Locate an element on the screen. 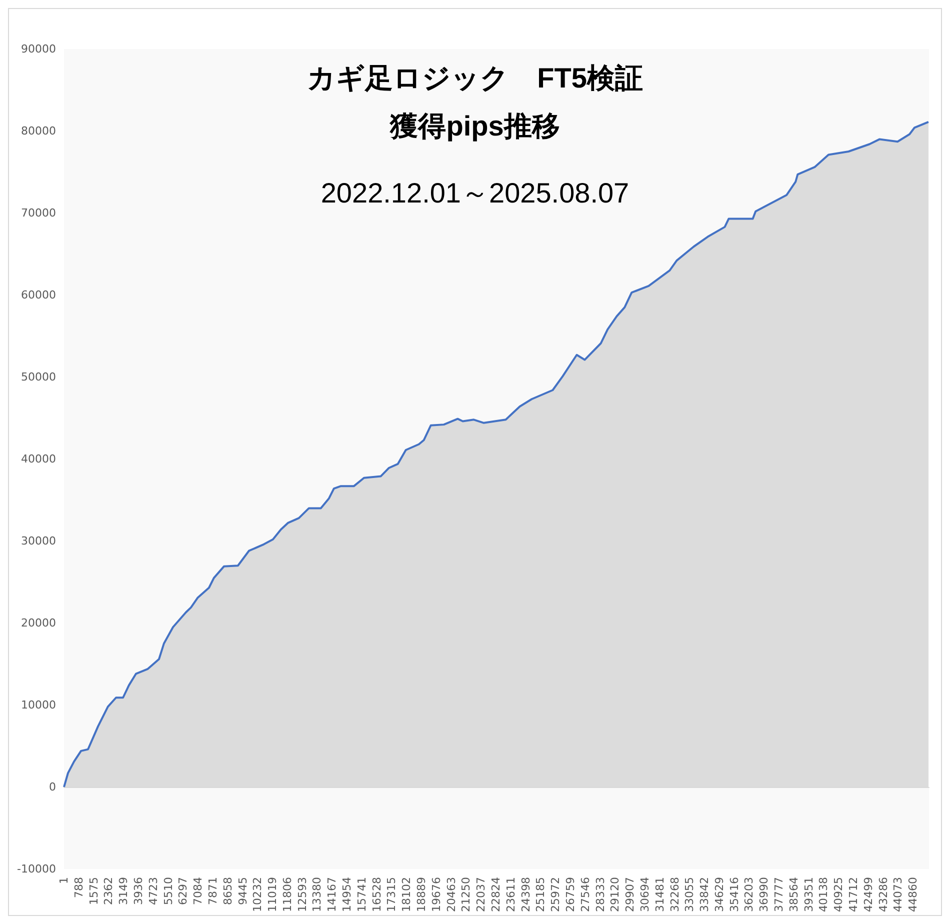 This screenshot has width=950, height=924. y-tick-label: -10000 is located at coordinates (36, 869).